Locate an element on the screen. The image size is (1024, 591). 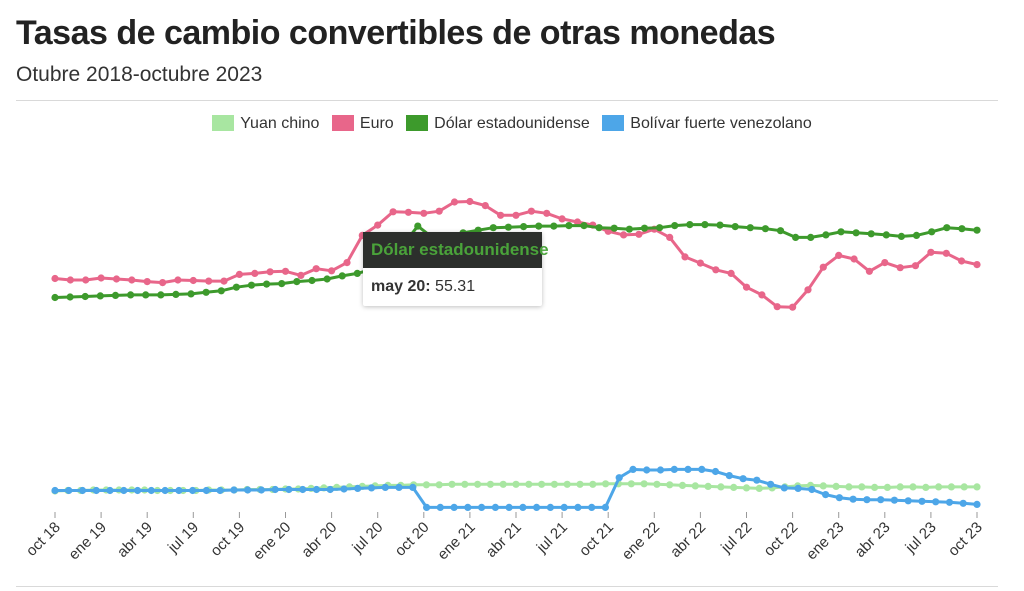
legend-item-usd: Dólar estadounidense is located at coordinates (498, 124).